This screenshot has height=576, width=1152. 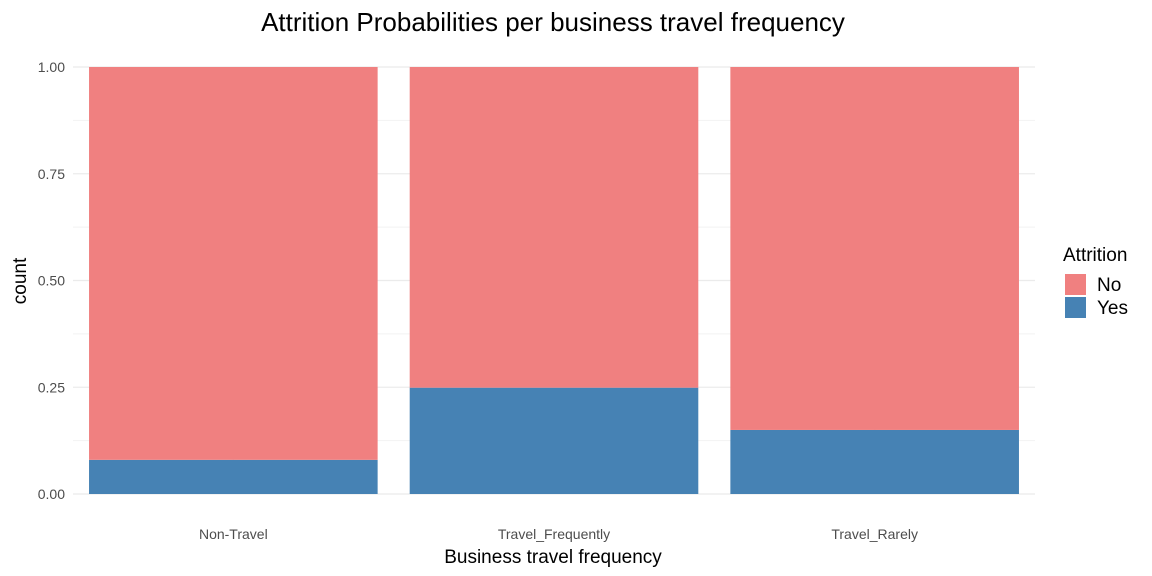 I want to click on y-tick-label: 0.75, so click(x=51, y=174).